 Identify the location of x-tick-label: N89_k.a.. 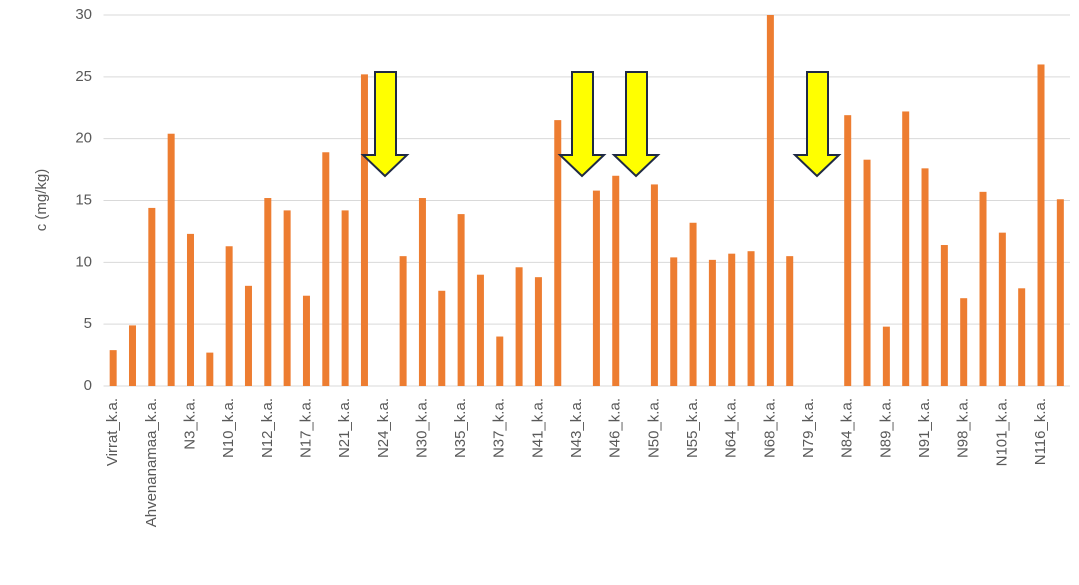
(885, 428).